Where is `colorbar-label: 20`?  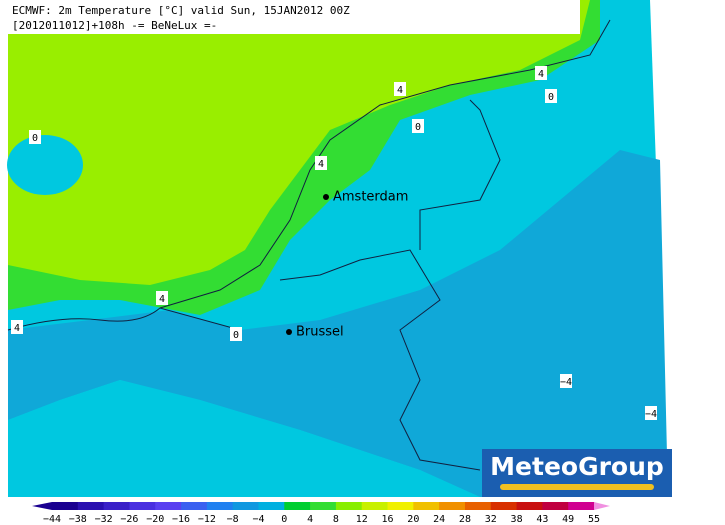 colorbar-label: 20 is located at coordinates (413, 519).